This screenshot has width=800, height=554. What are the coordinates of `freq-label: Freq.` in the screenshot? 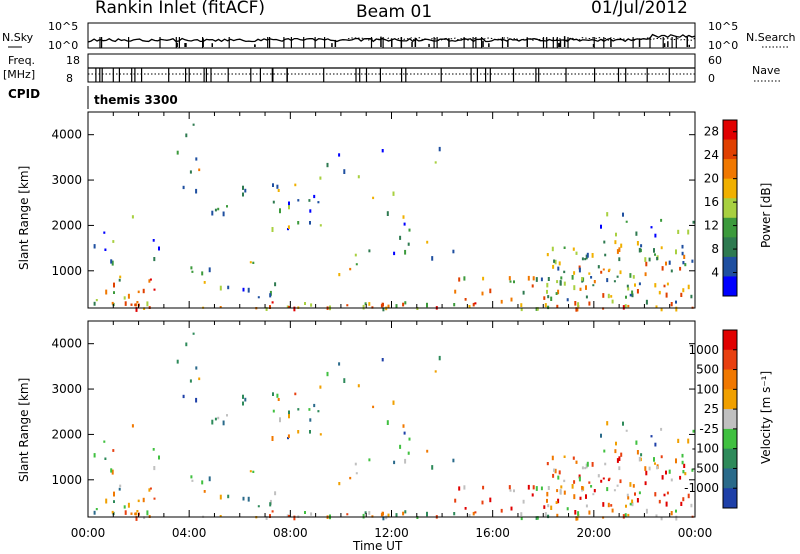 It's located at (21, 60).